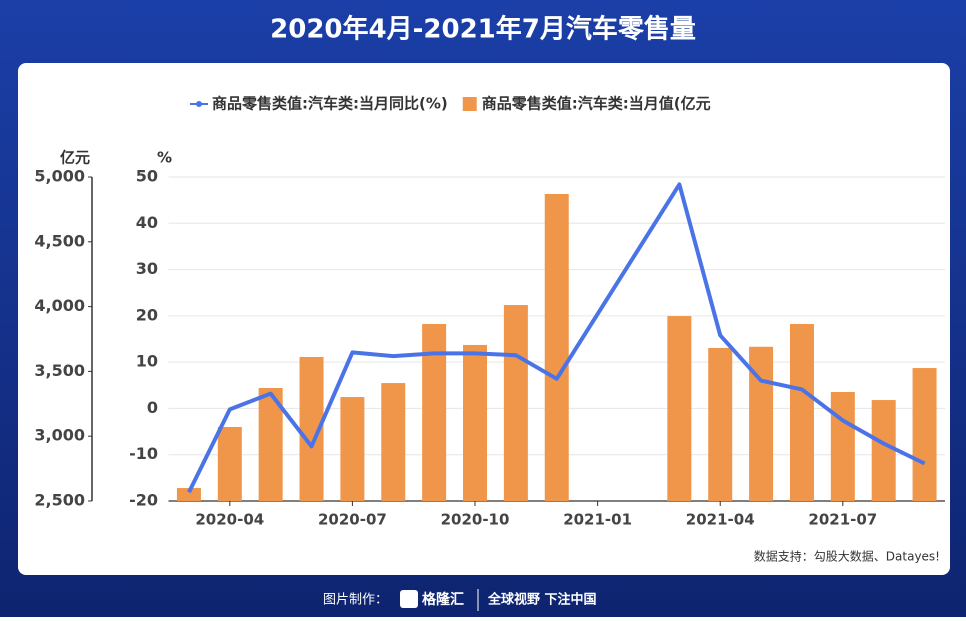 The image size is (966, 621). I want to click on y2-tick-label: 10, so click(147, 361).